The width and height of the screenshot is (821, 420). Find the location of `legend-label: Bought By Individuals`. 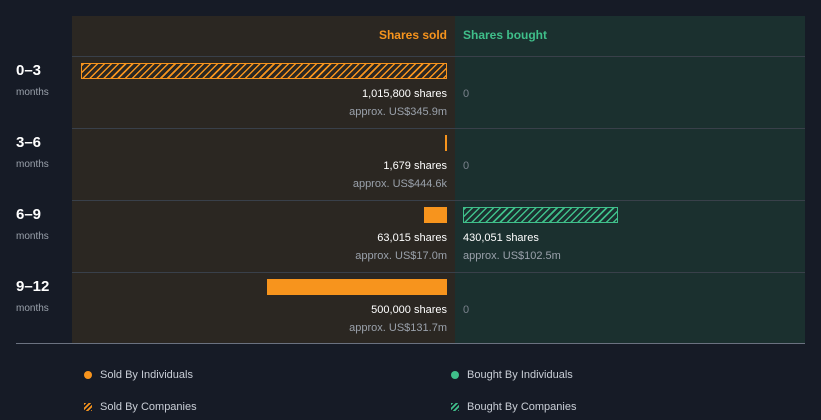

legend-label: Bought By Individuals is located at coordinates (520, 375).